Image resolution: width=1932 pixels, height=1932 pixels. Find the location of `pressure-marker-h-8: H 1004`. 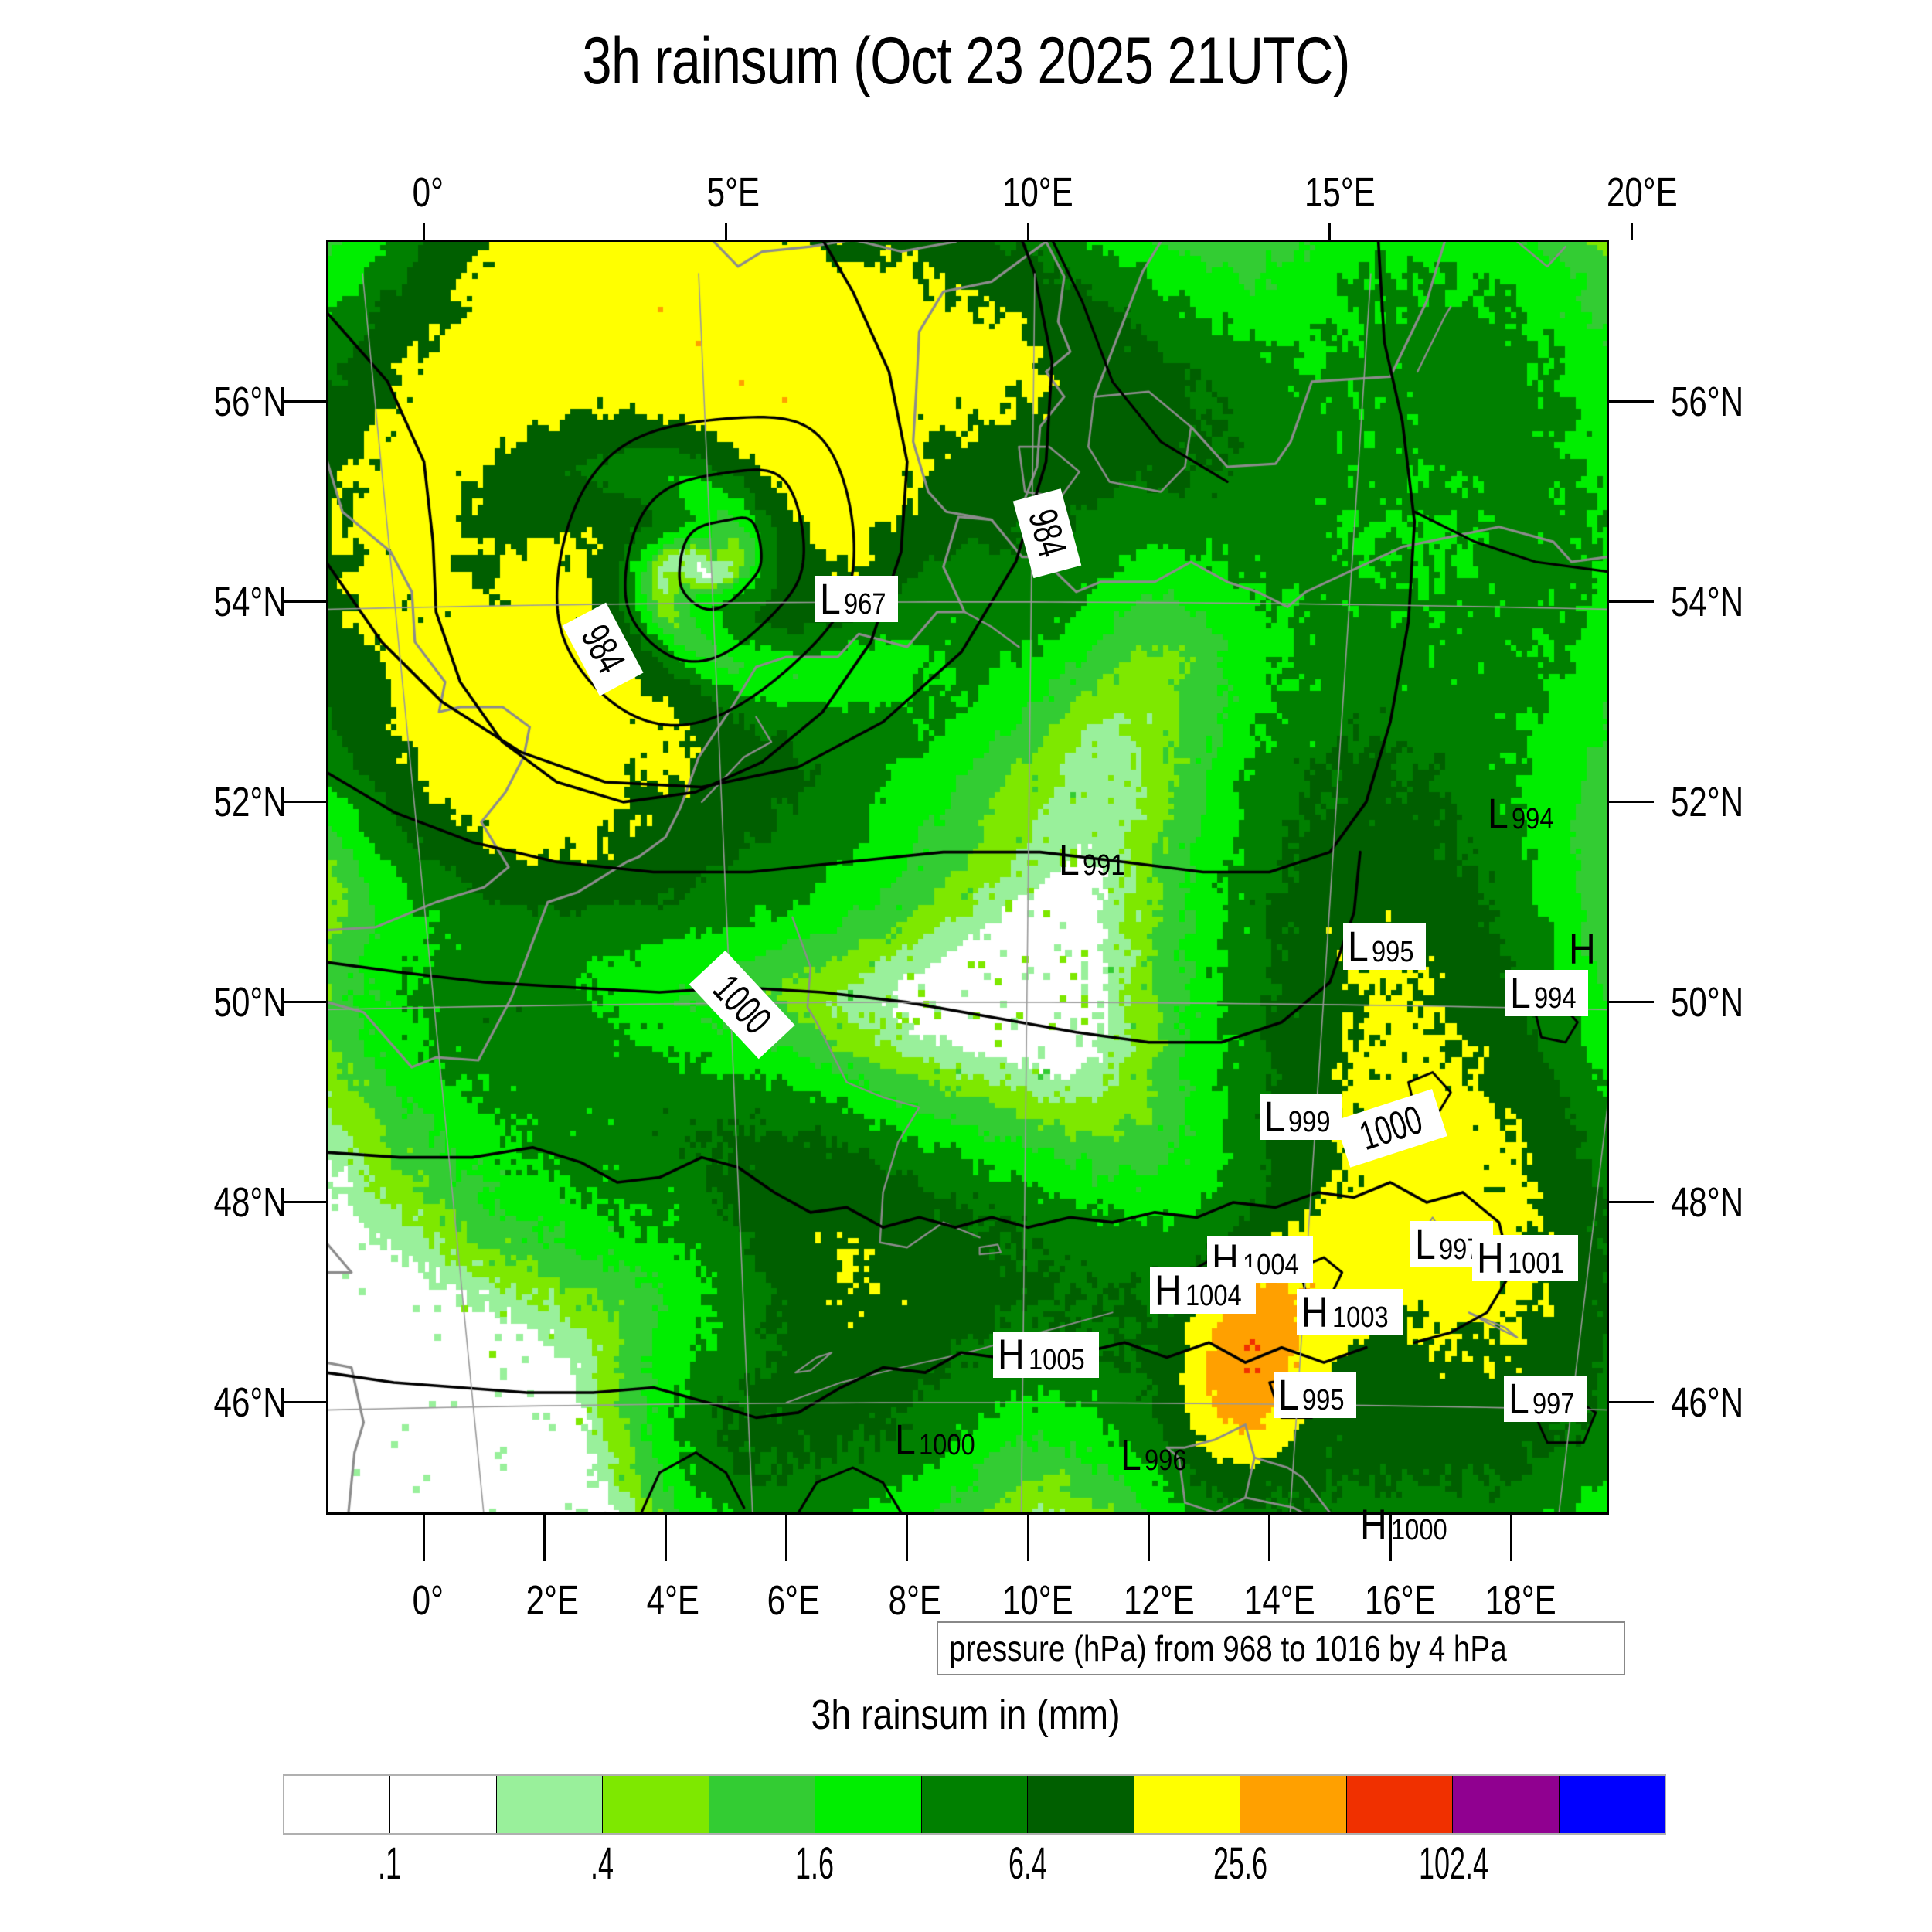

pressure-marker-h-8: H 1004 is located at coordinates (1203, 1291).